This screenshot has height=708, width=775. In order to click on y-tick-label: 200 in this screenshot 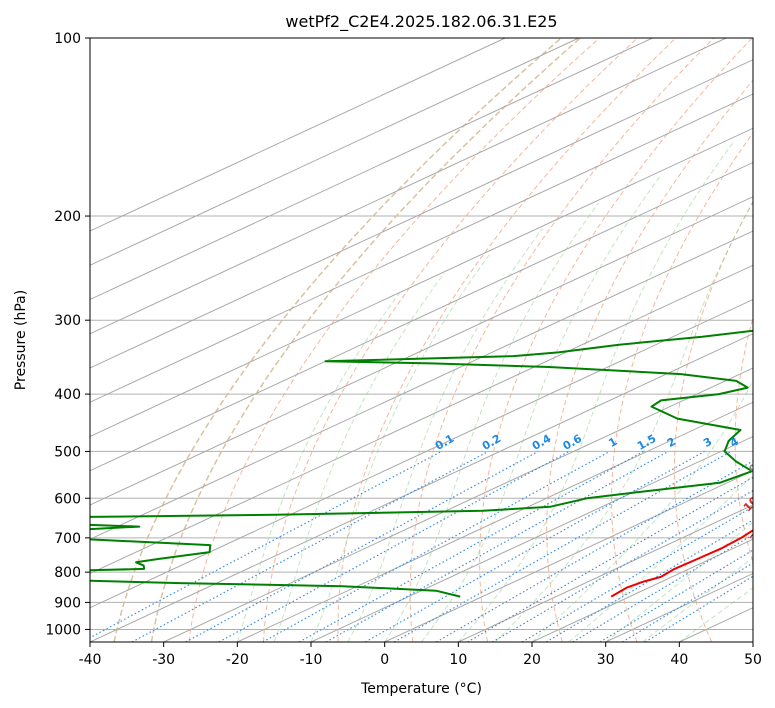, I will do `click(67, 217)`.